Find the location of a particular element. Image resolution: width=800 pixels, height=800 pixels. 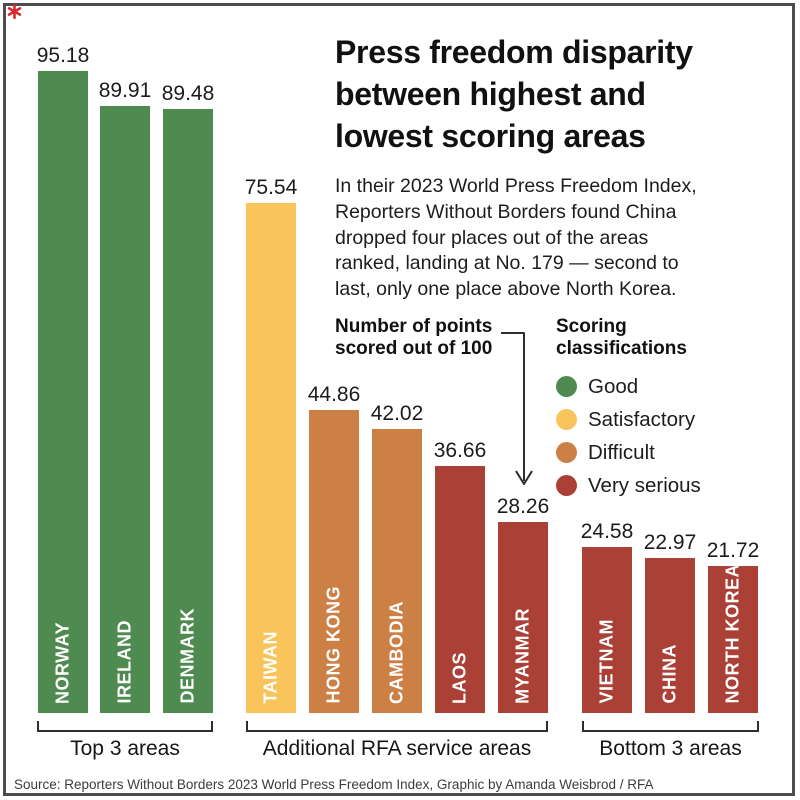

bar-china: CHINA is located at coordinates (670, 635).